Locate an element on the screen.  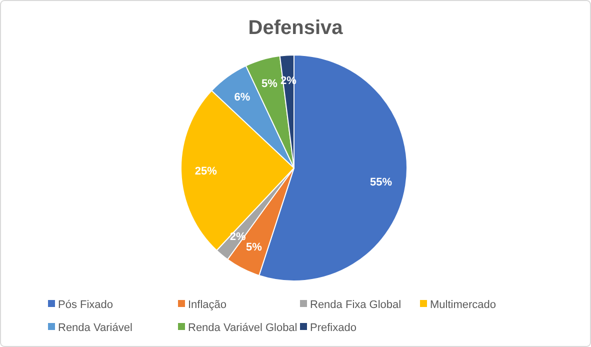
legend-label: Renda Variável Global is located at coordinates (243, 328).